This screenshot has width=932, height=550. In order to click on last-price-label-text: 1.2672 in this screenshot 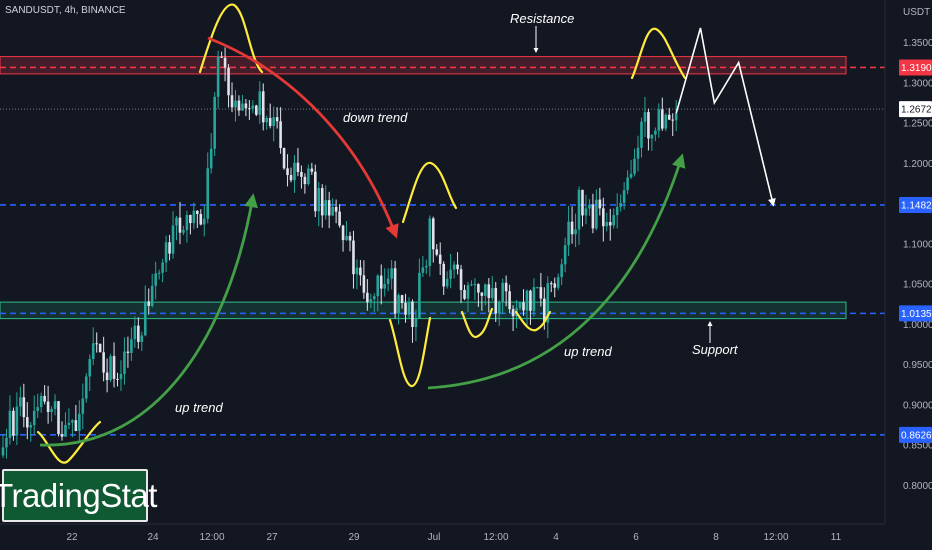, I will do `click(916, 110)`.